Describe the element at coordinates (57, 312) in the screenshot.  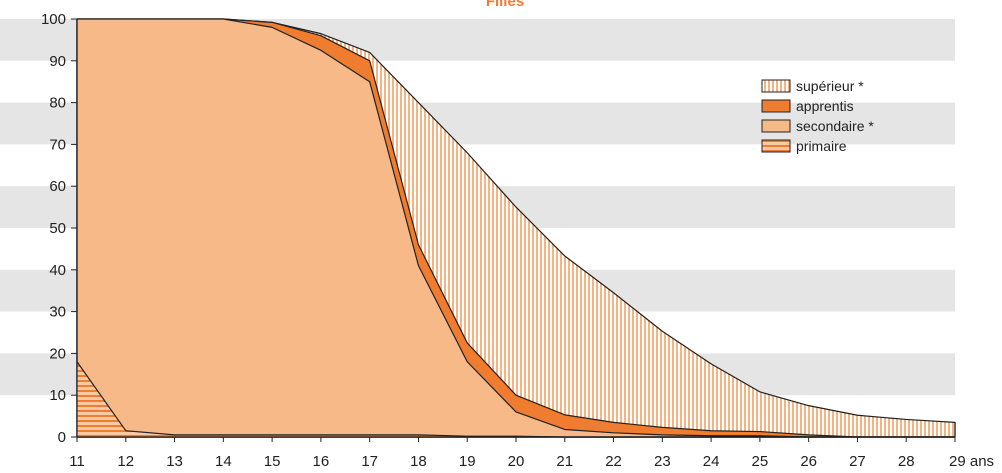
I see `y-tick-label: 30` at that location.